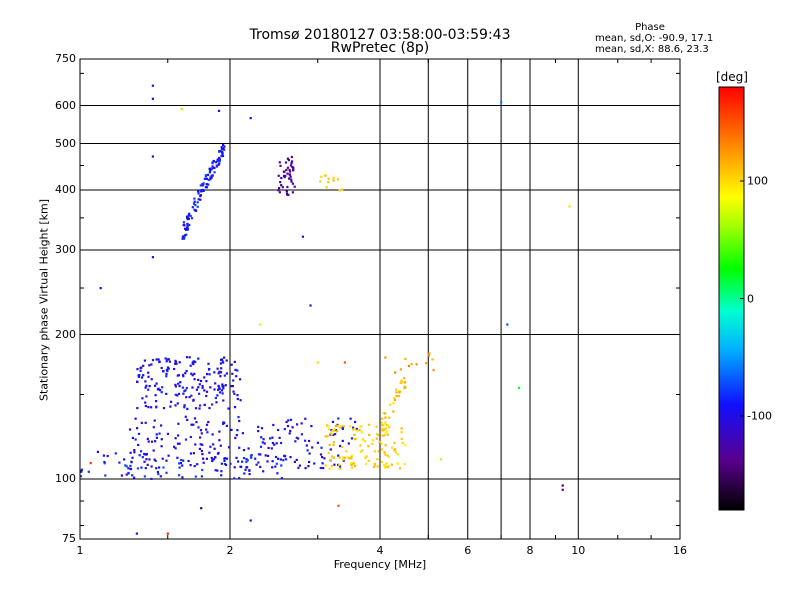 This screenshot has height=600, width=800. Describe the element at coordinates (742, 298) in the screenshot. I see `colorbar-ticks` at that location.